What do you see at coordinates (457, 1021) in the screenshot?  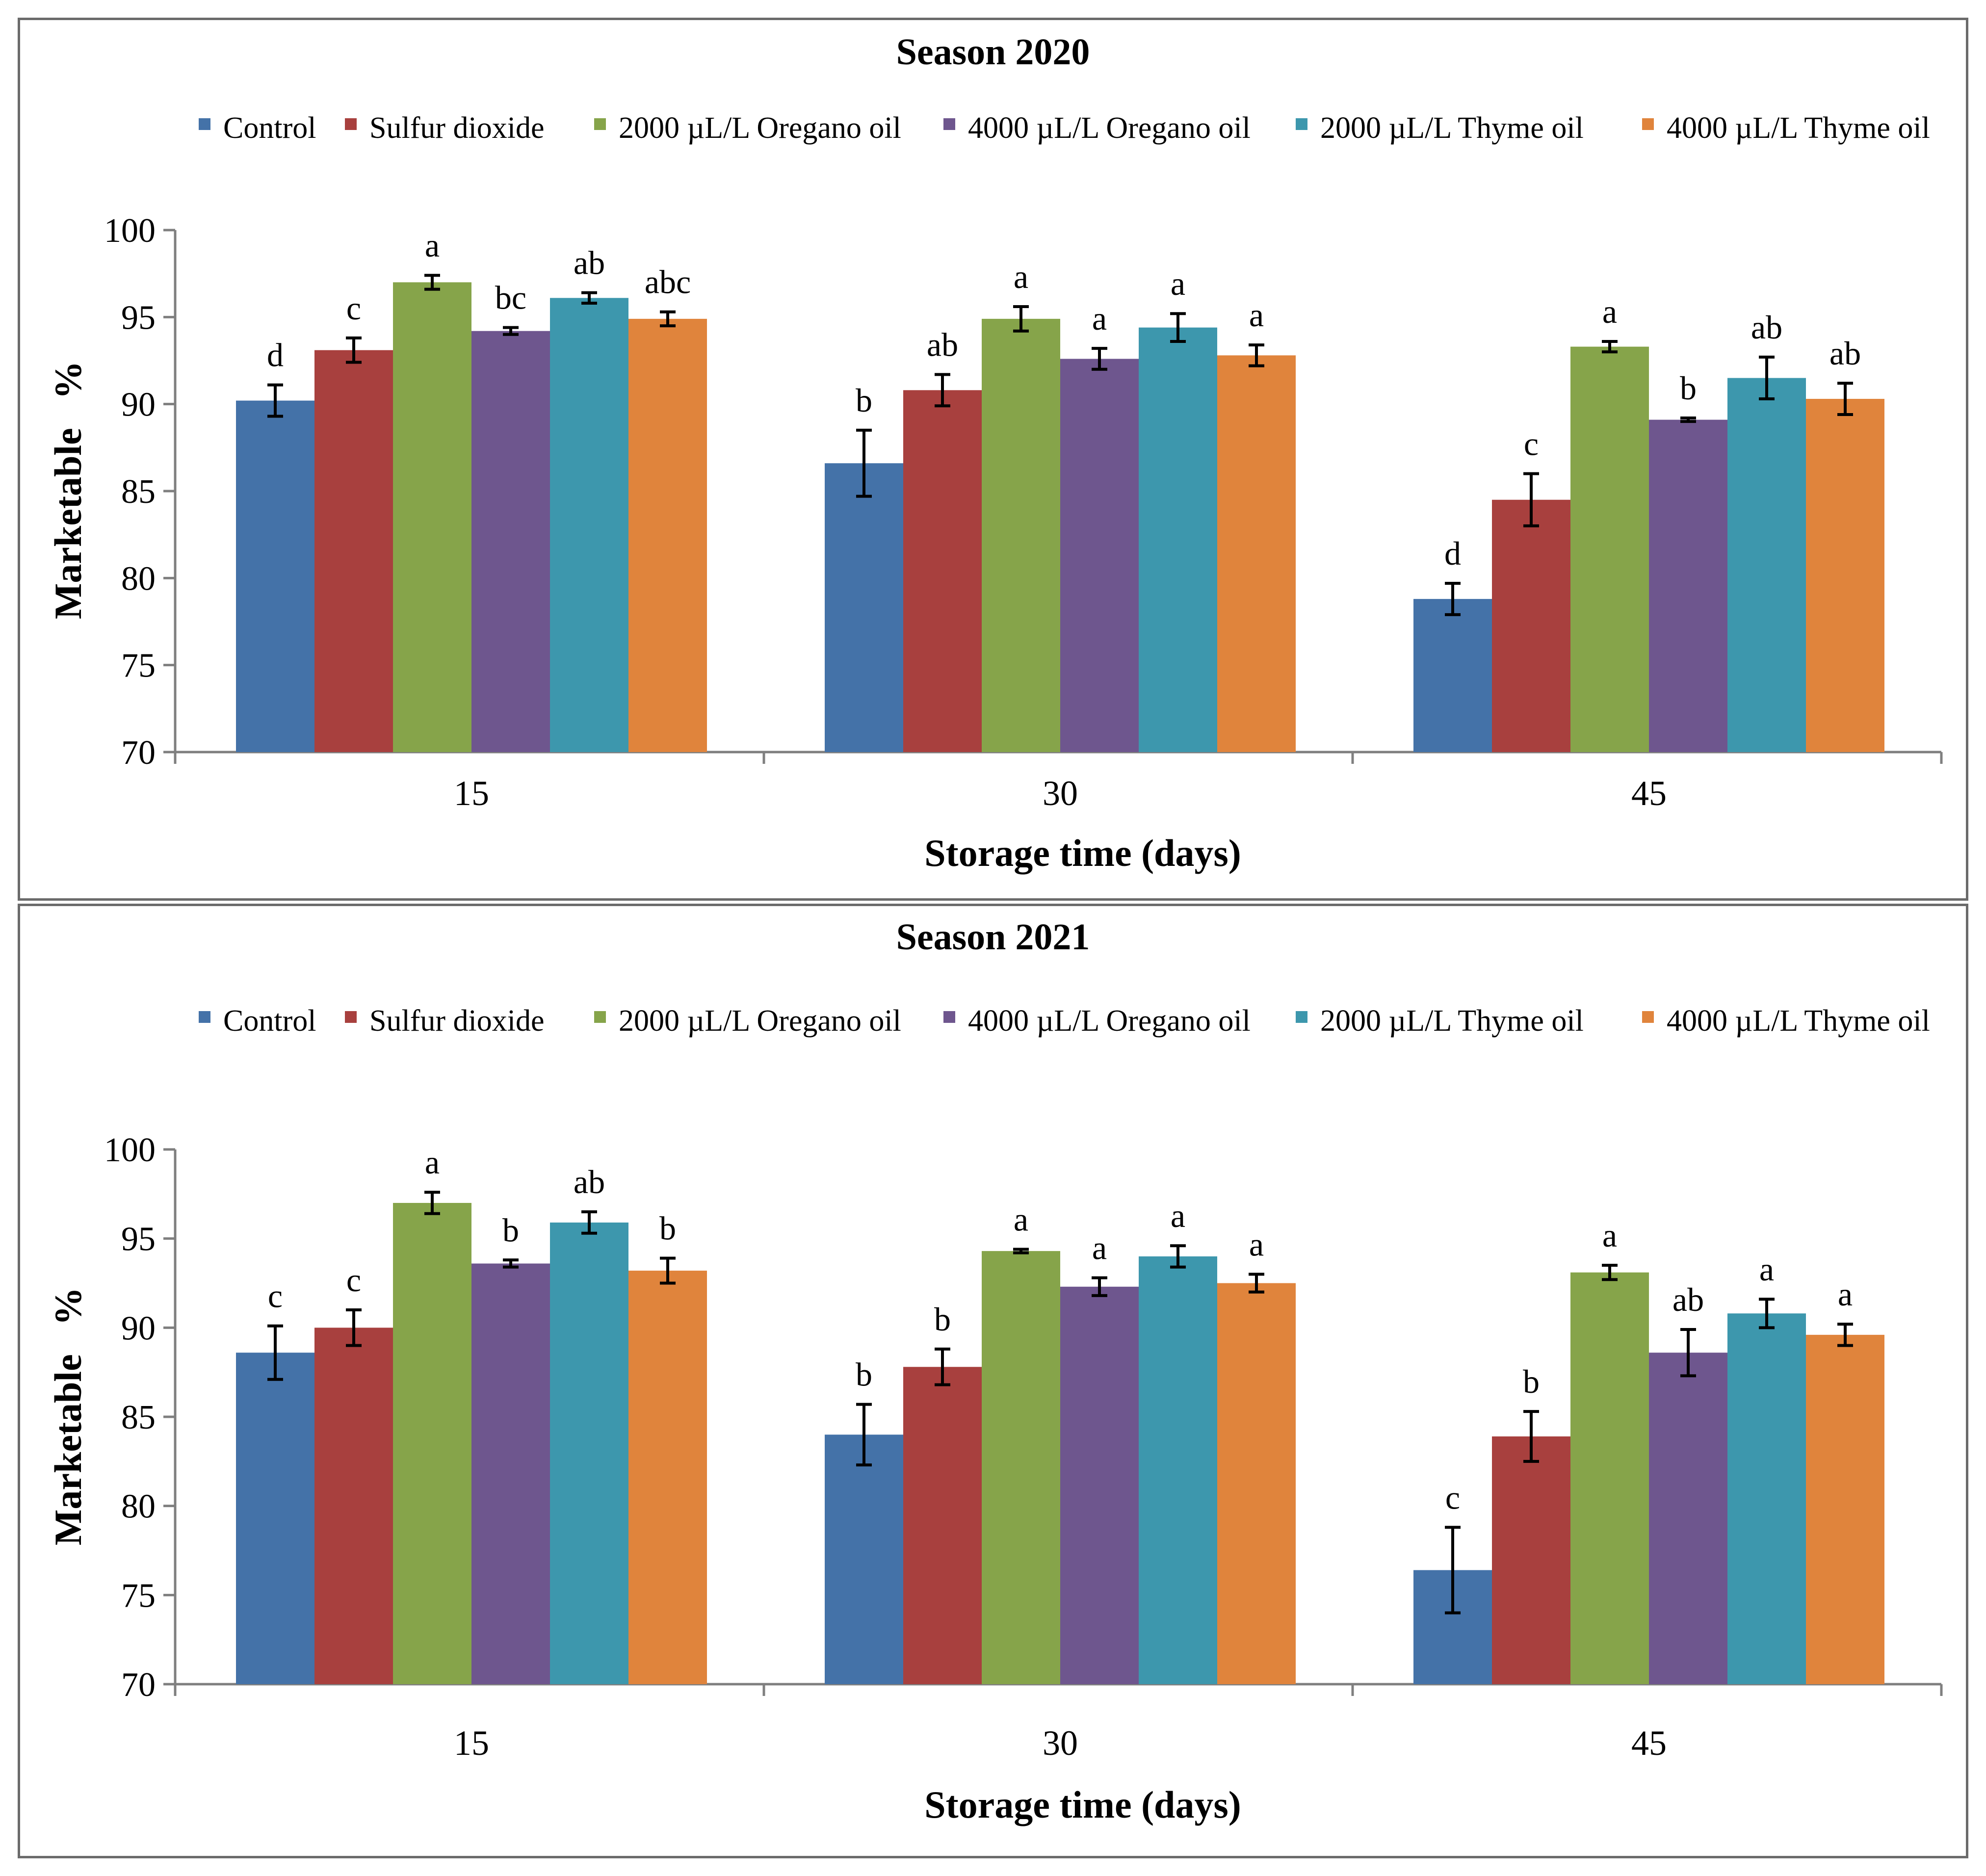 I see `season-2021-legend-label-1: Sulfur dioxide` at bounding box center [457, 1021].